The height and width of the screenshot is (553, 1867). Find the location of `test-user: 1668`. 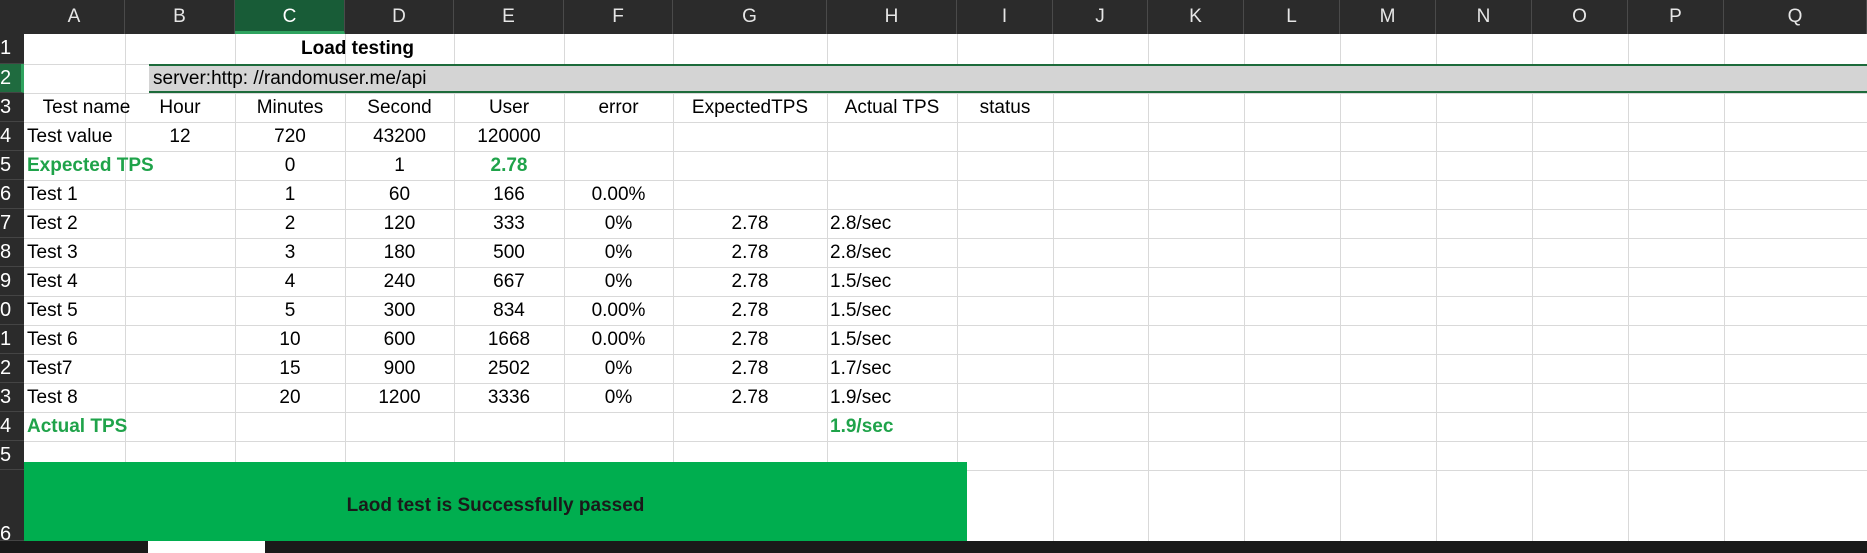

test-user: 1668 is located at coordinates (509, 339).